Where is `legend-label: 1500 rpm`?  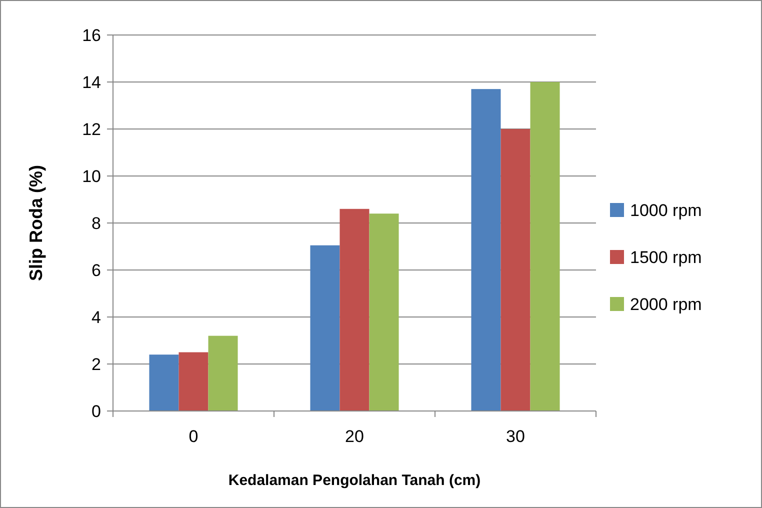
legend-label: 1500 rpm is located at coordinates (666, 257).